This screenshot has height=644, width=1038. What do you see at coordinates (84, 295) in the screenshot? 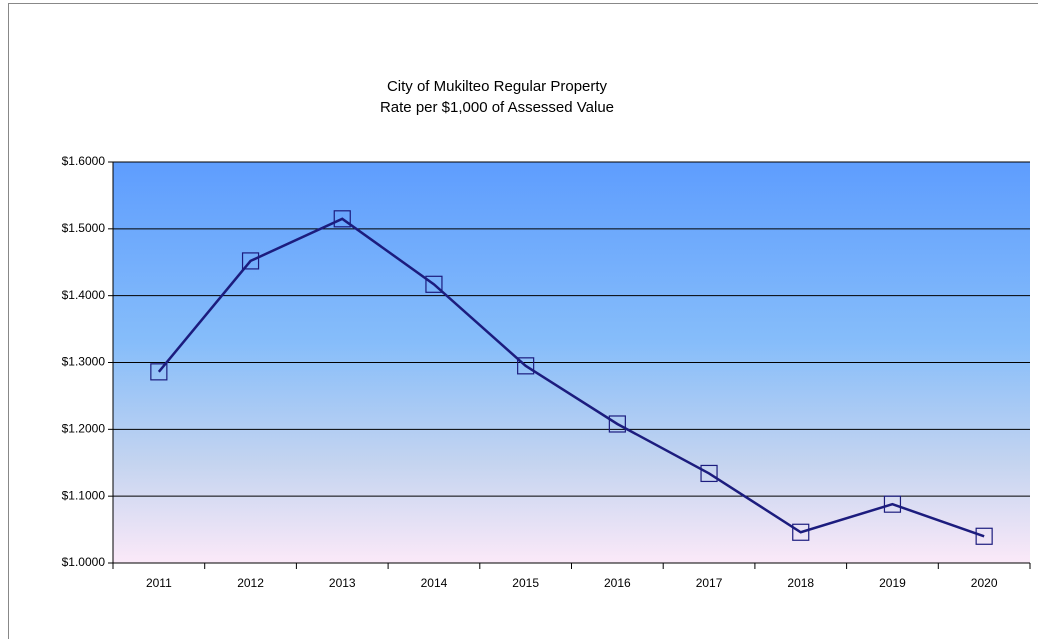
I see `y-tick-label: $1.4000` at bounding box center [84, 295].